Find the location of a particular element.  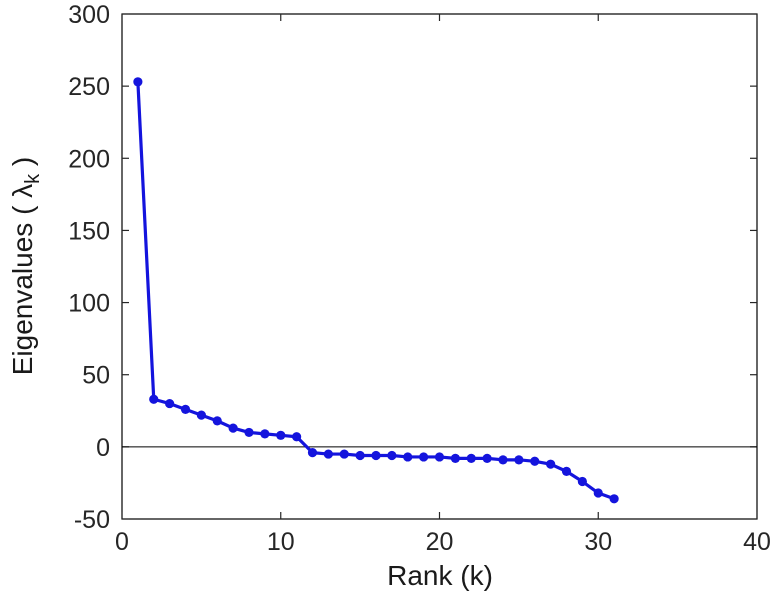

y-tick-label: 150 is located at coordinates (89, 231).